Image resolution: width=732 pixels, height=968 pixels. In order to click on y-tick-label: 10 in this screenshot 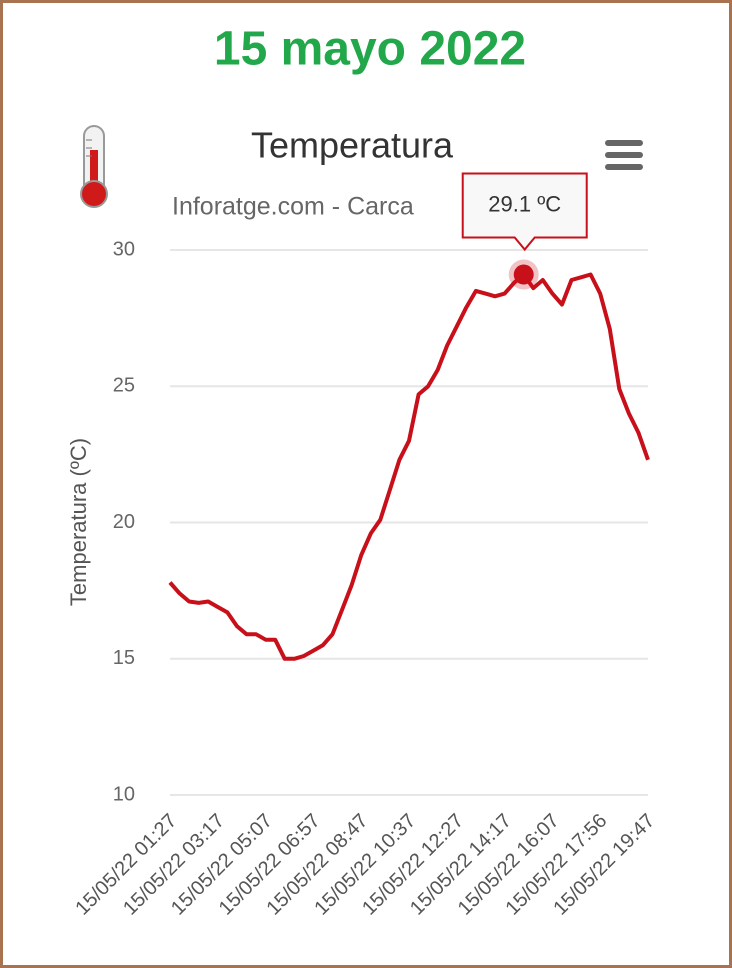, I will do `click(124, 794)`.